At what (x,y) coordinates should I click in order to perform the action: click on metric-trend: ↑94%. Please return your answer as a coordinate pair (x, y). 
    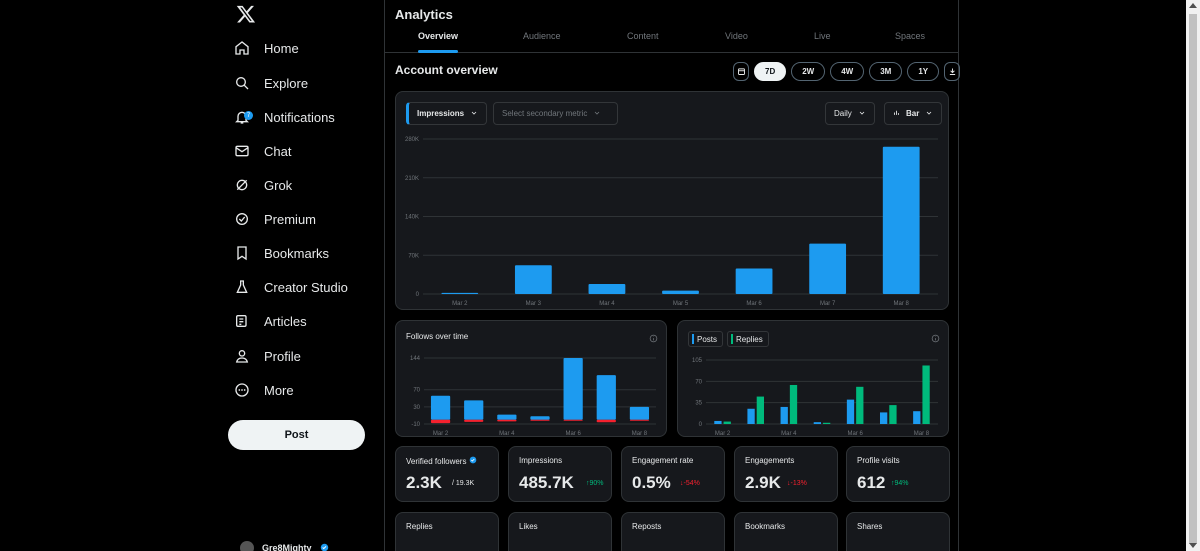
    Looking at the image, I should click on (900, 483).